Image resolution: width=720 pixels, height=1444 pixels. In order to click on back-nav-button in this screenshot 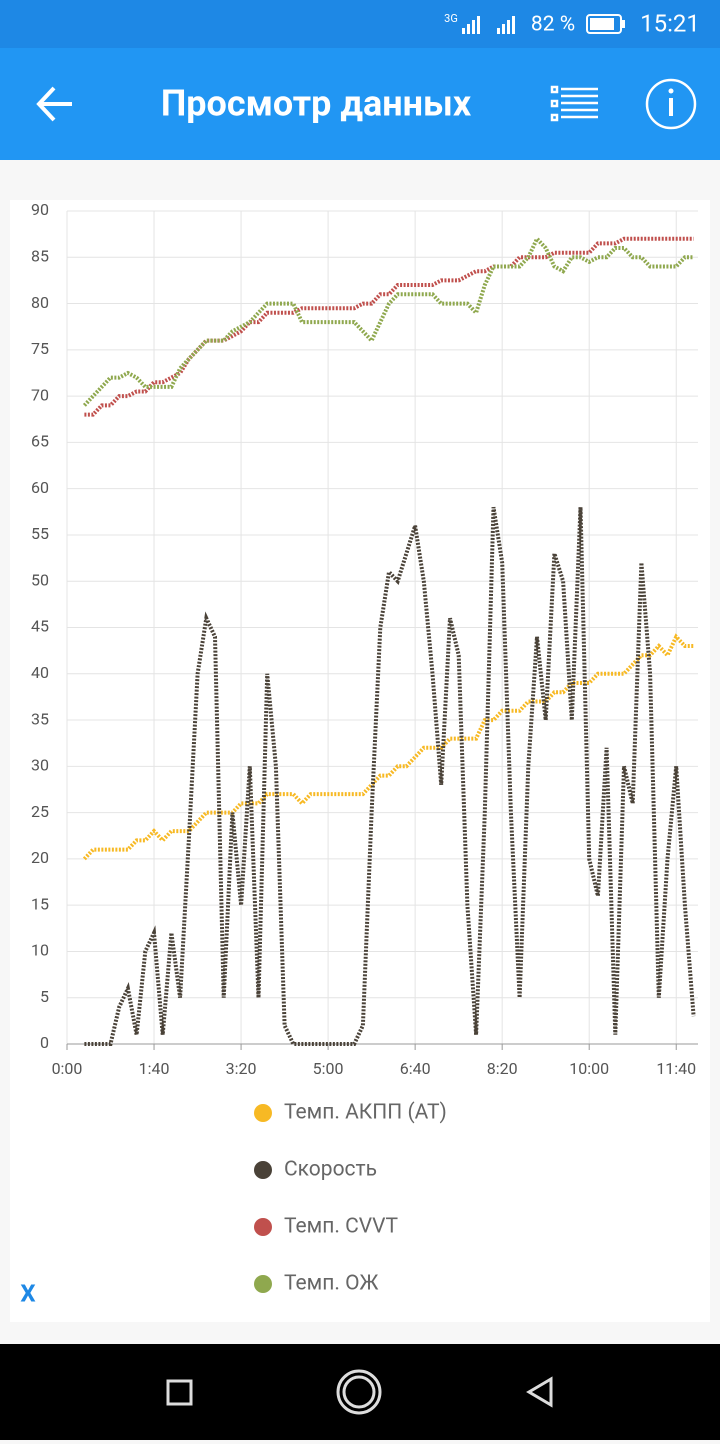, I will do `click(539, 1392)`.